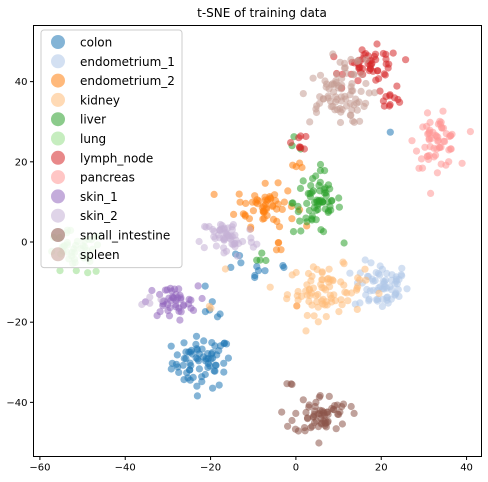 This screenshot has width=488, height=482. Describe the element at coordinates (21, 162) in the screenshot. I see `y-tick-label: 20` at that location.